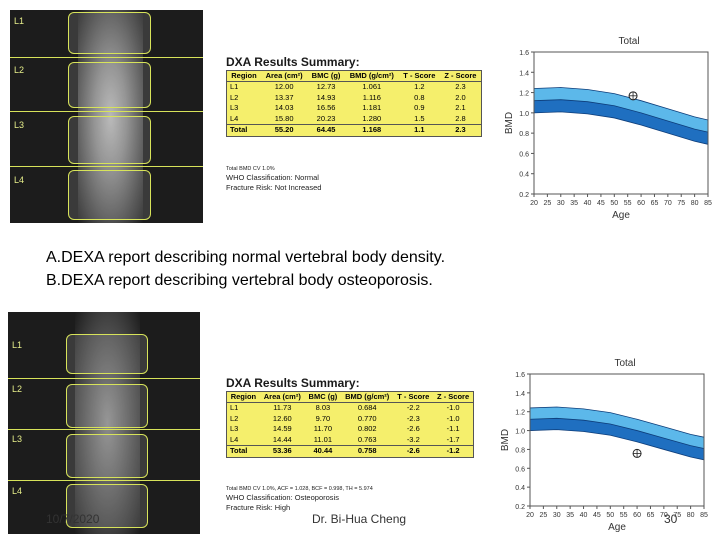 This screenshot has width=720, height=540. What do you see at coordinates (524, 154) in the screenshot?
I see `y-tick-label: 0.6` at bounding box center [524, 154].